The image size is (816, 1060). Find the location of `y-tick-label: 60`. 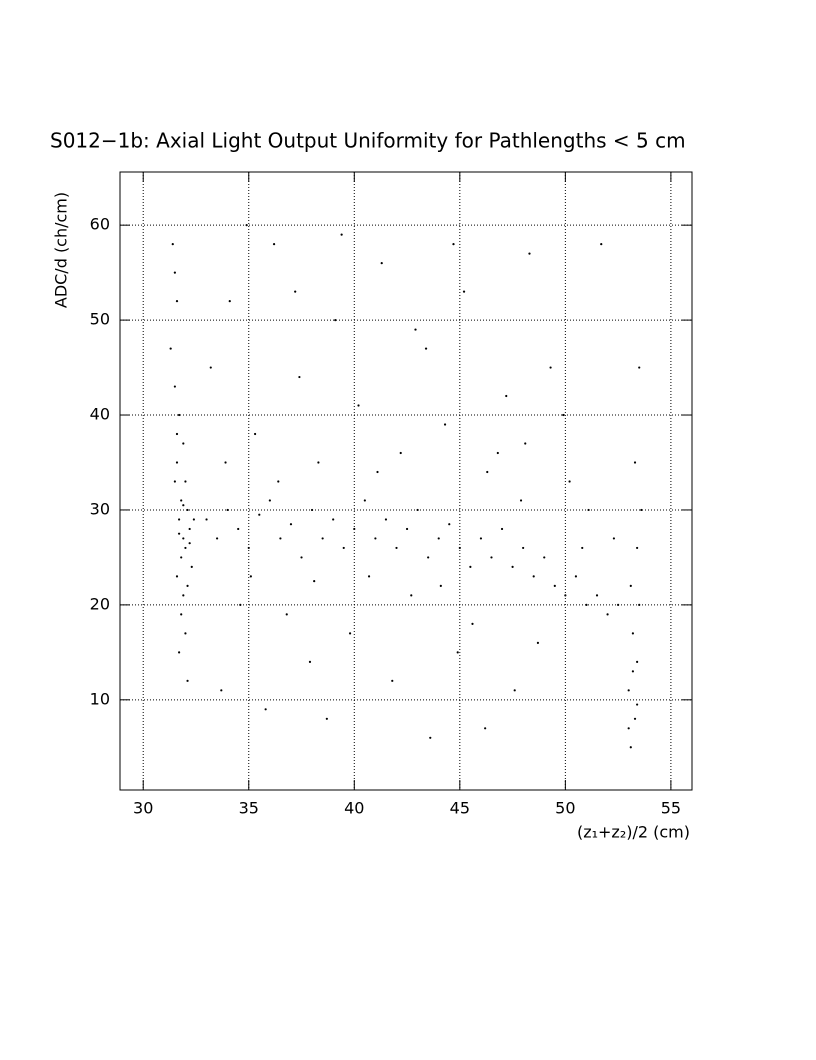

y-tick-label: 60 is located at coordinates (100, 224).